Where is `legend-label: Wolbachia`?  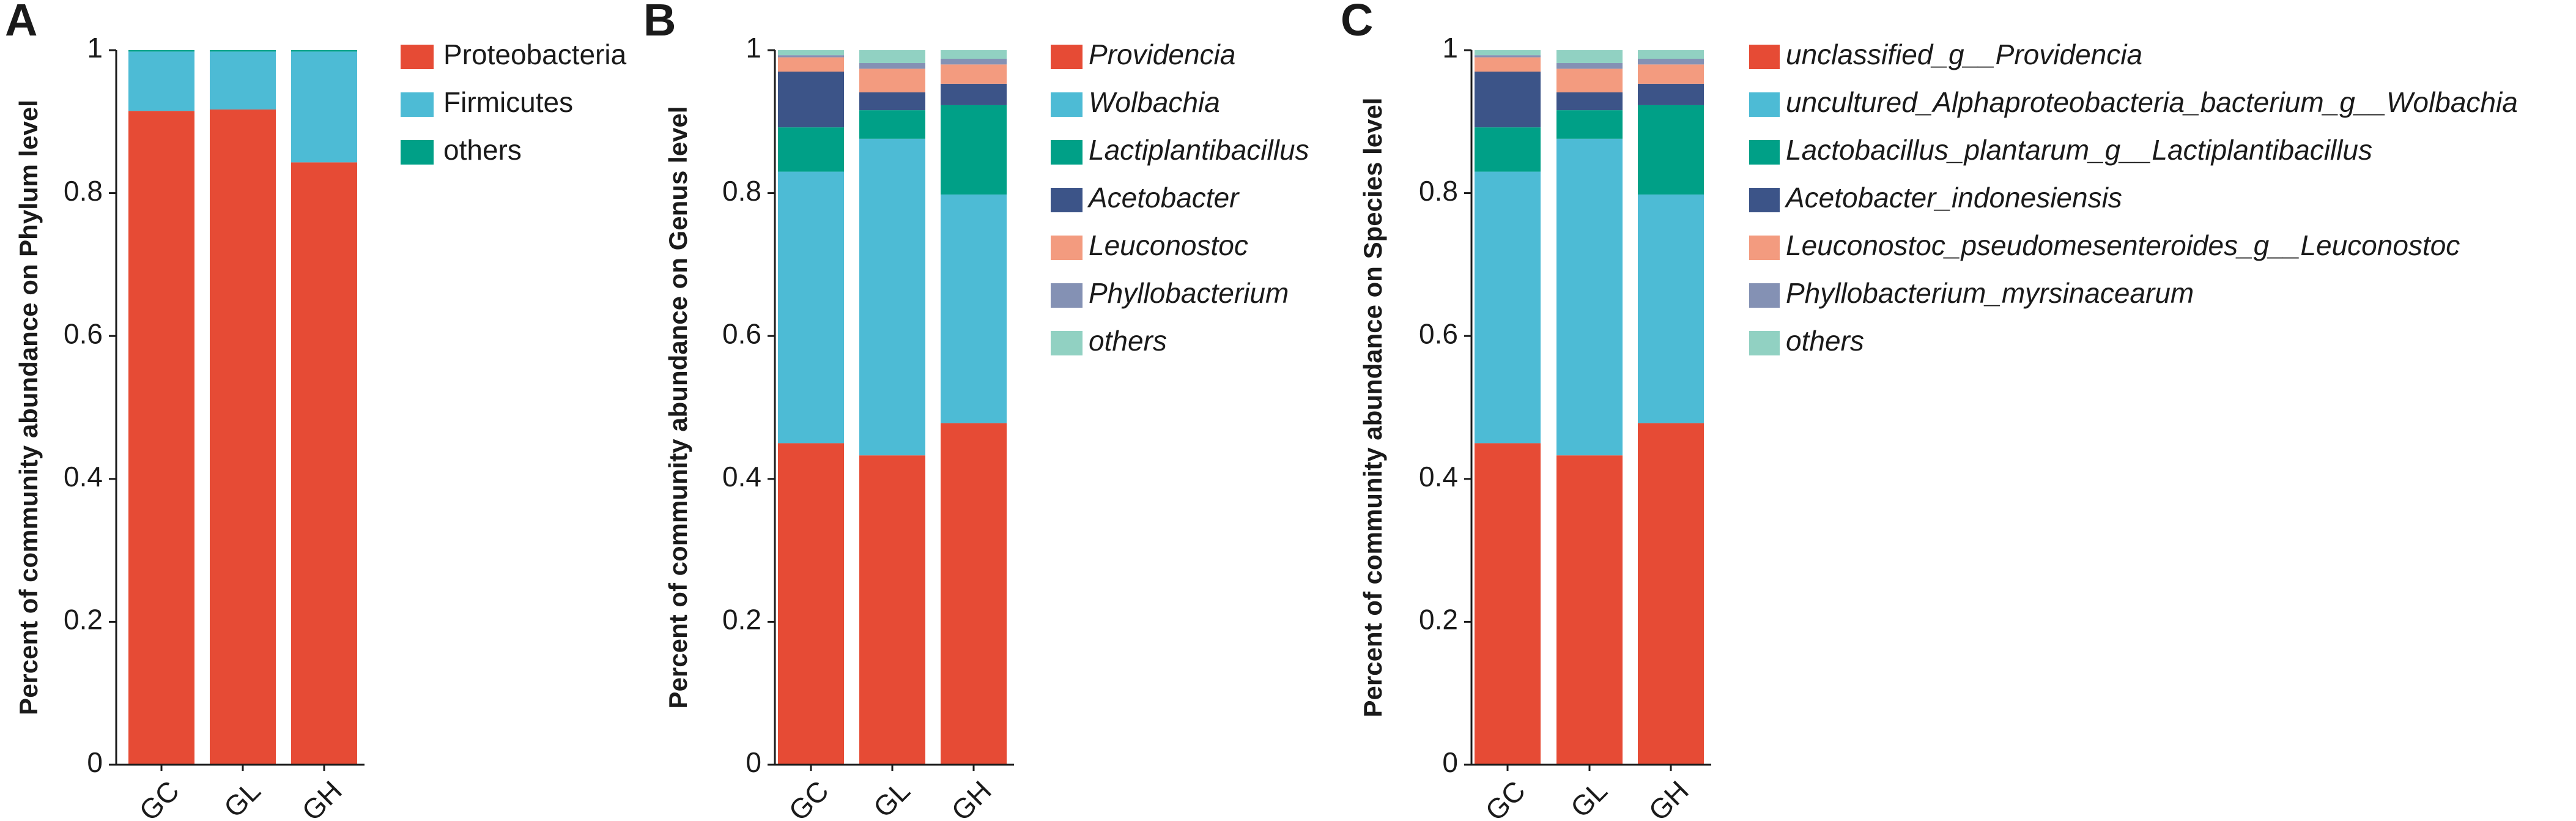 legend-label: Wolbachia is located at coordinates (1154, 102).